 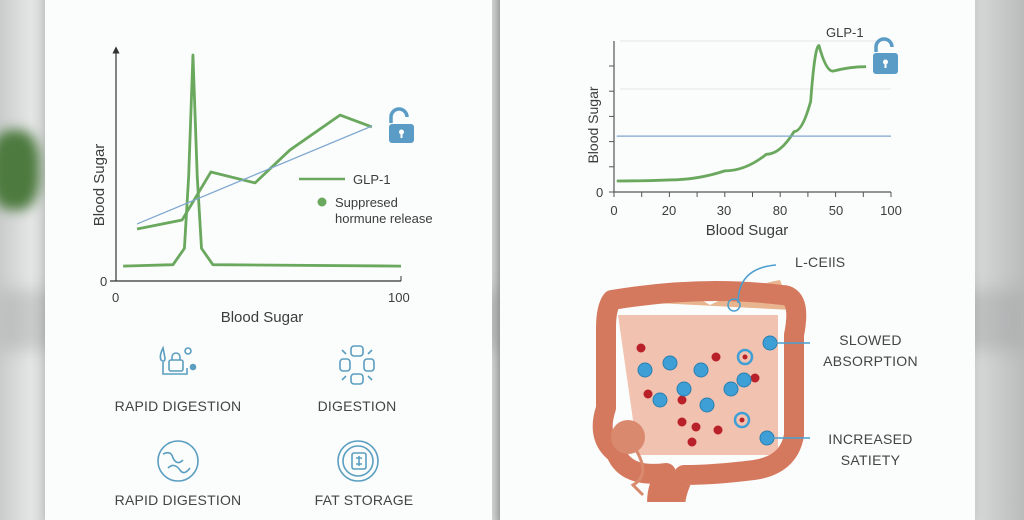 I want to click on label-line: SLOWED, so click(x=870, y=340).